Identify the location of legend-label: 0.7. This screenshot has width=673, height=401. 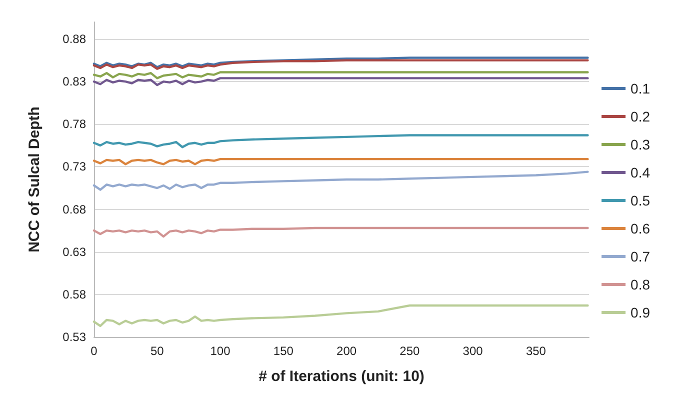
(640, 256).